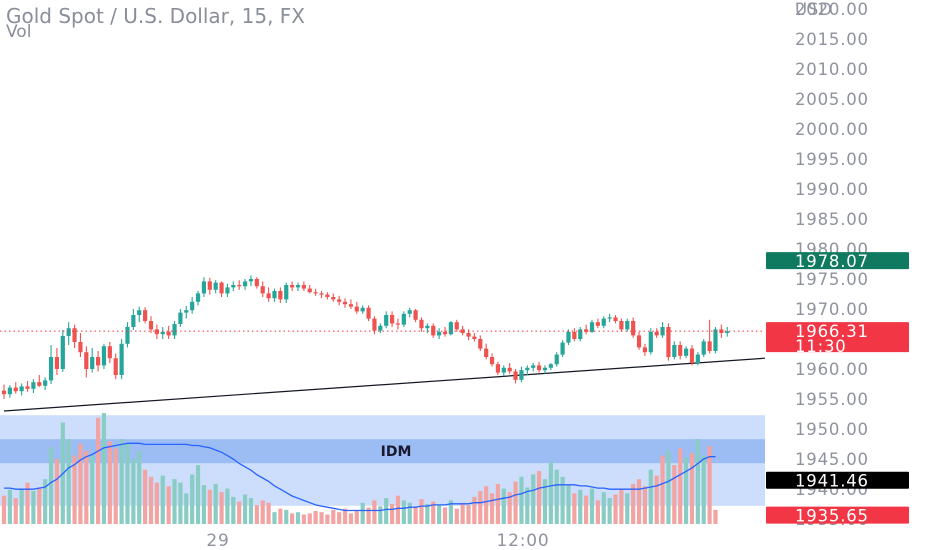  Describe the element at coordinates (384, 384) in the screenshot. I see `trendline` at that location.